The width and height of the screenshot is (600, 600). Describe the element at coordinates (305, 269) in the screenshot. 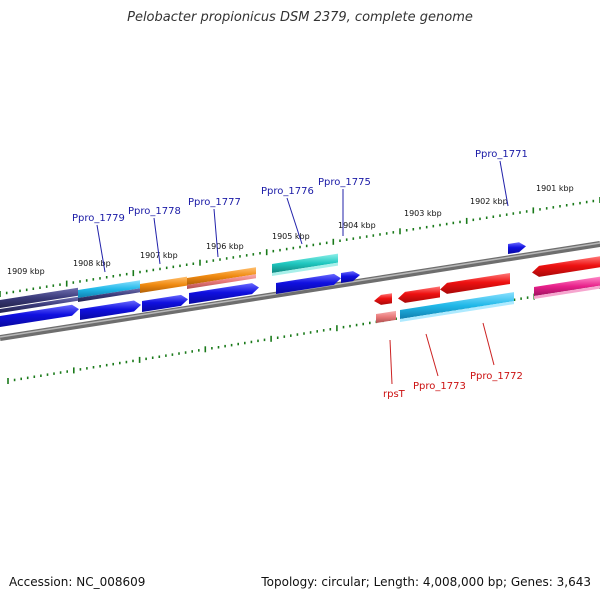

I see `feature-block-teal-edge` at that location.